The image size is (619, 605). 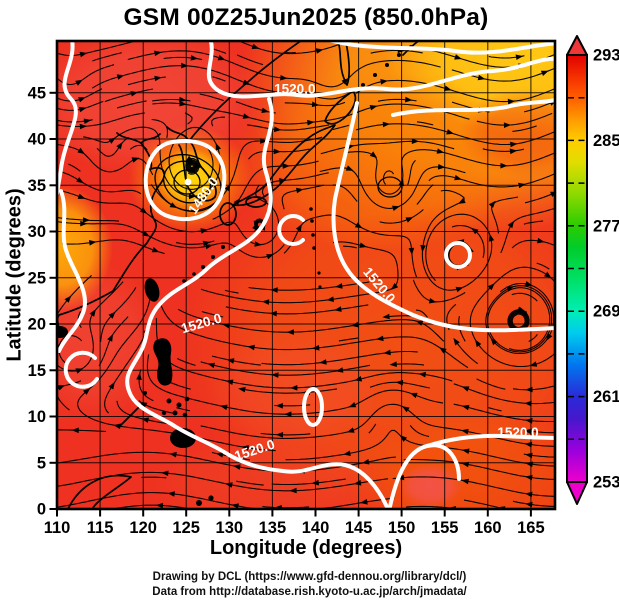 I want to click on colorbar-tick-label: 277, so click(x=606, y=226).